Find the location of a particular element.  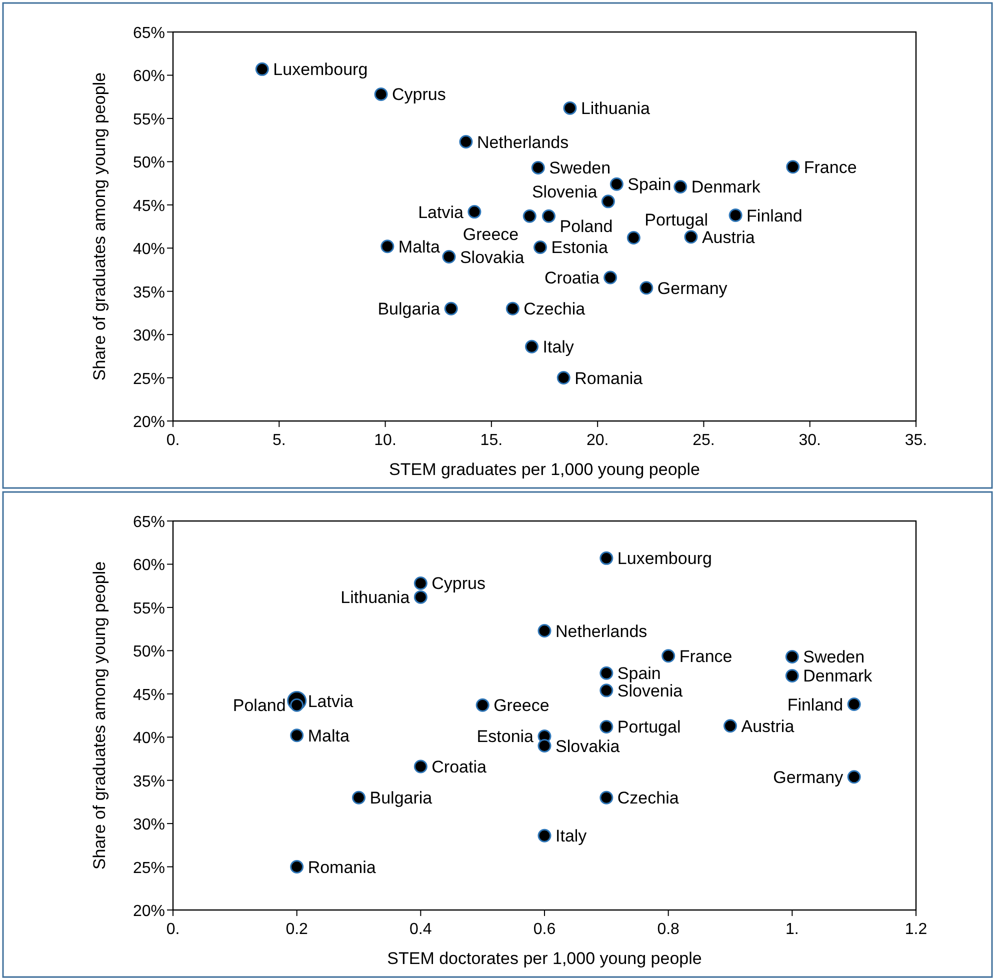

series-label: Cyprus is located at coordinates (419, 94).